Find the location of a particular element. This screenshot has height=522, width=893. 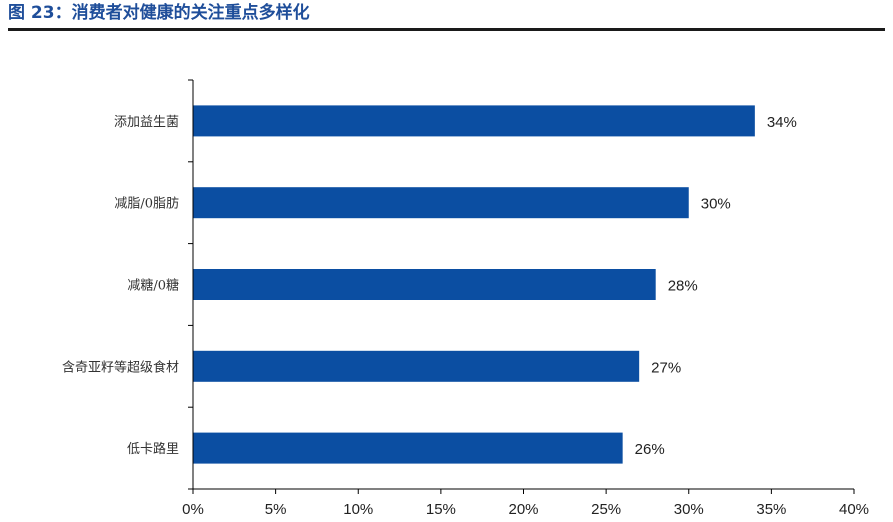

data-label: 26% is located at coordinates (650, 449).